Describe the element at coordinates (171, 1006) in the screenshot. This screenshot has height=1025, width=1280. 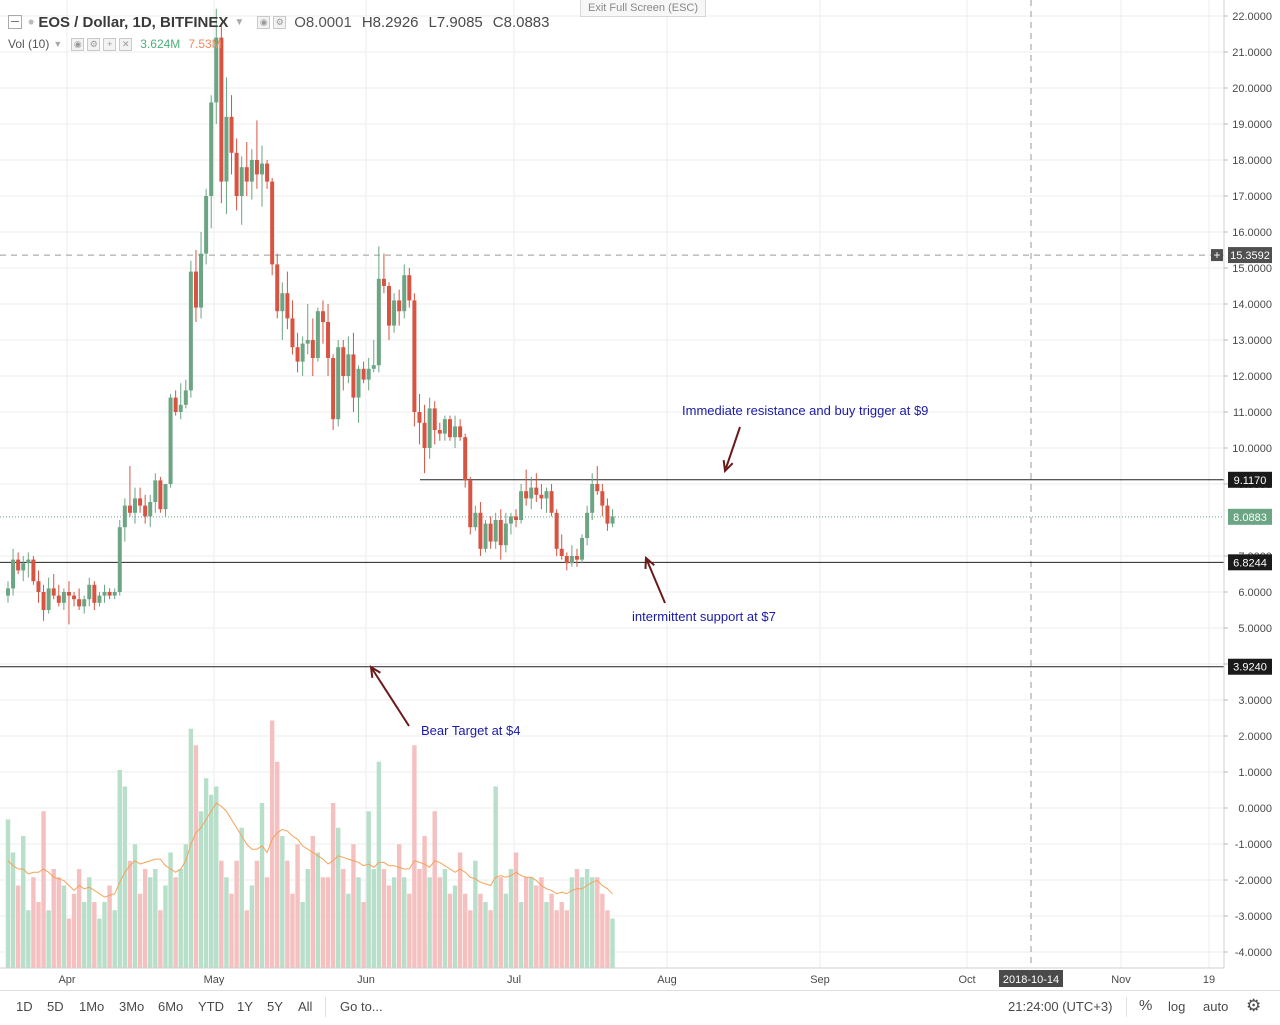
I see `range-6mo-button: 6Mo` at that location.